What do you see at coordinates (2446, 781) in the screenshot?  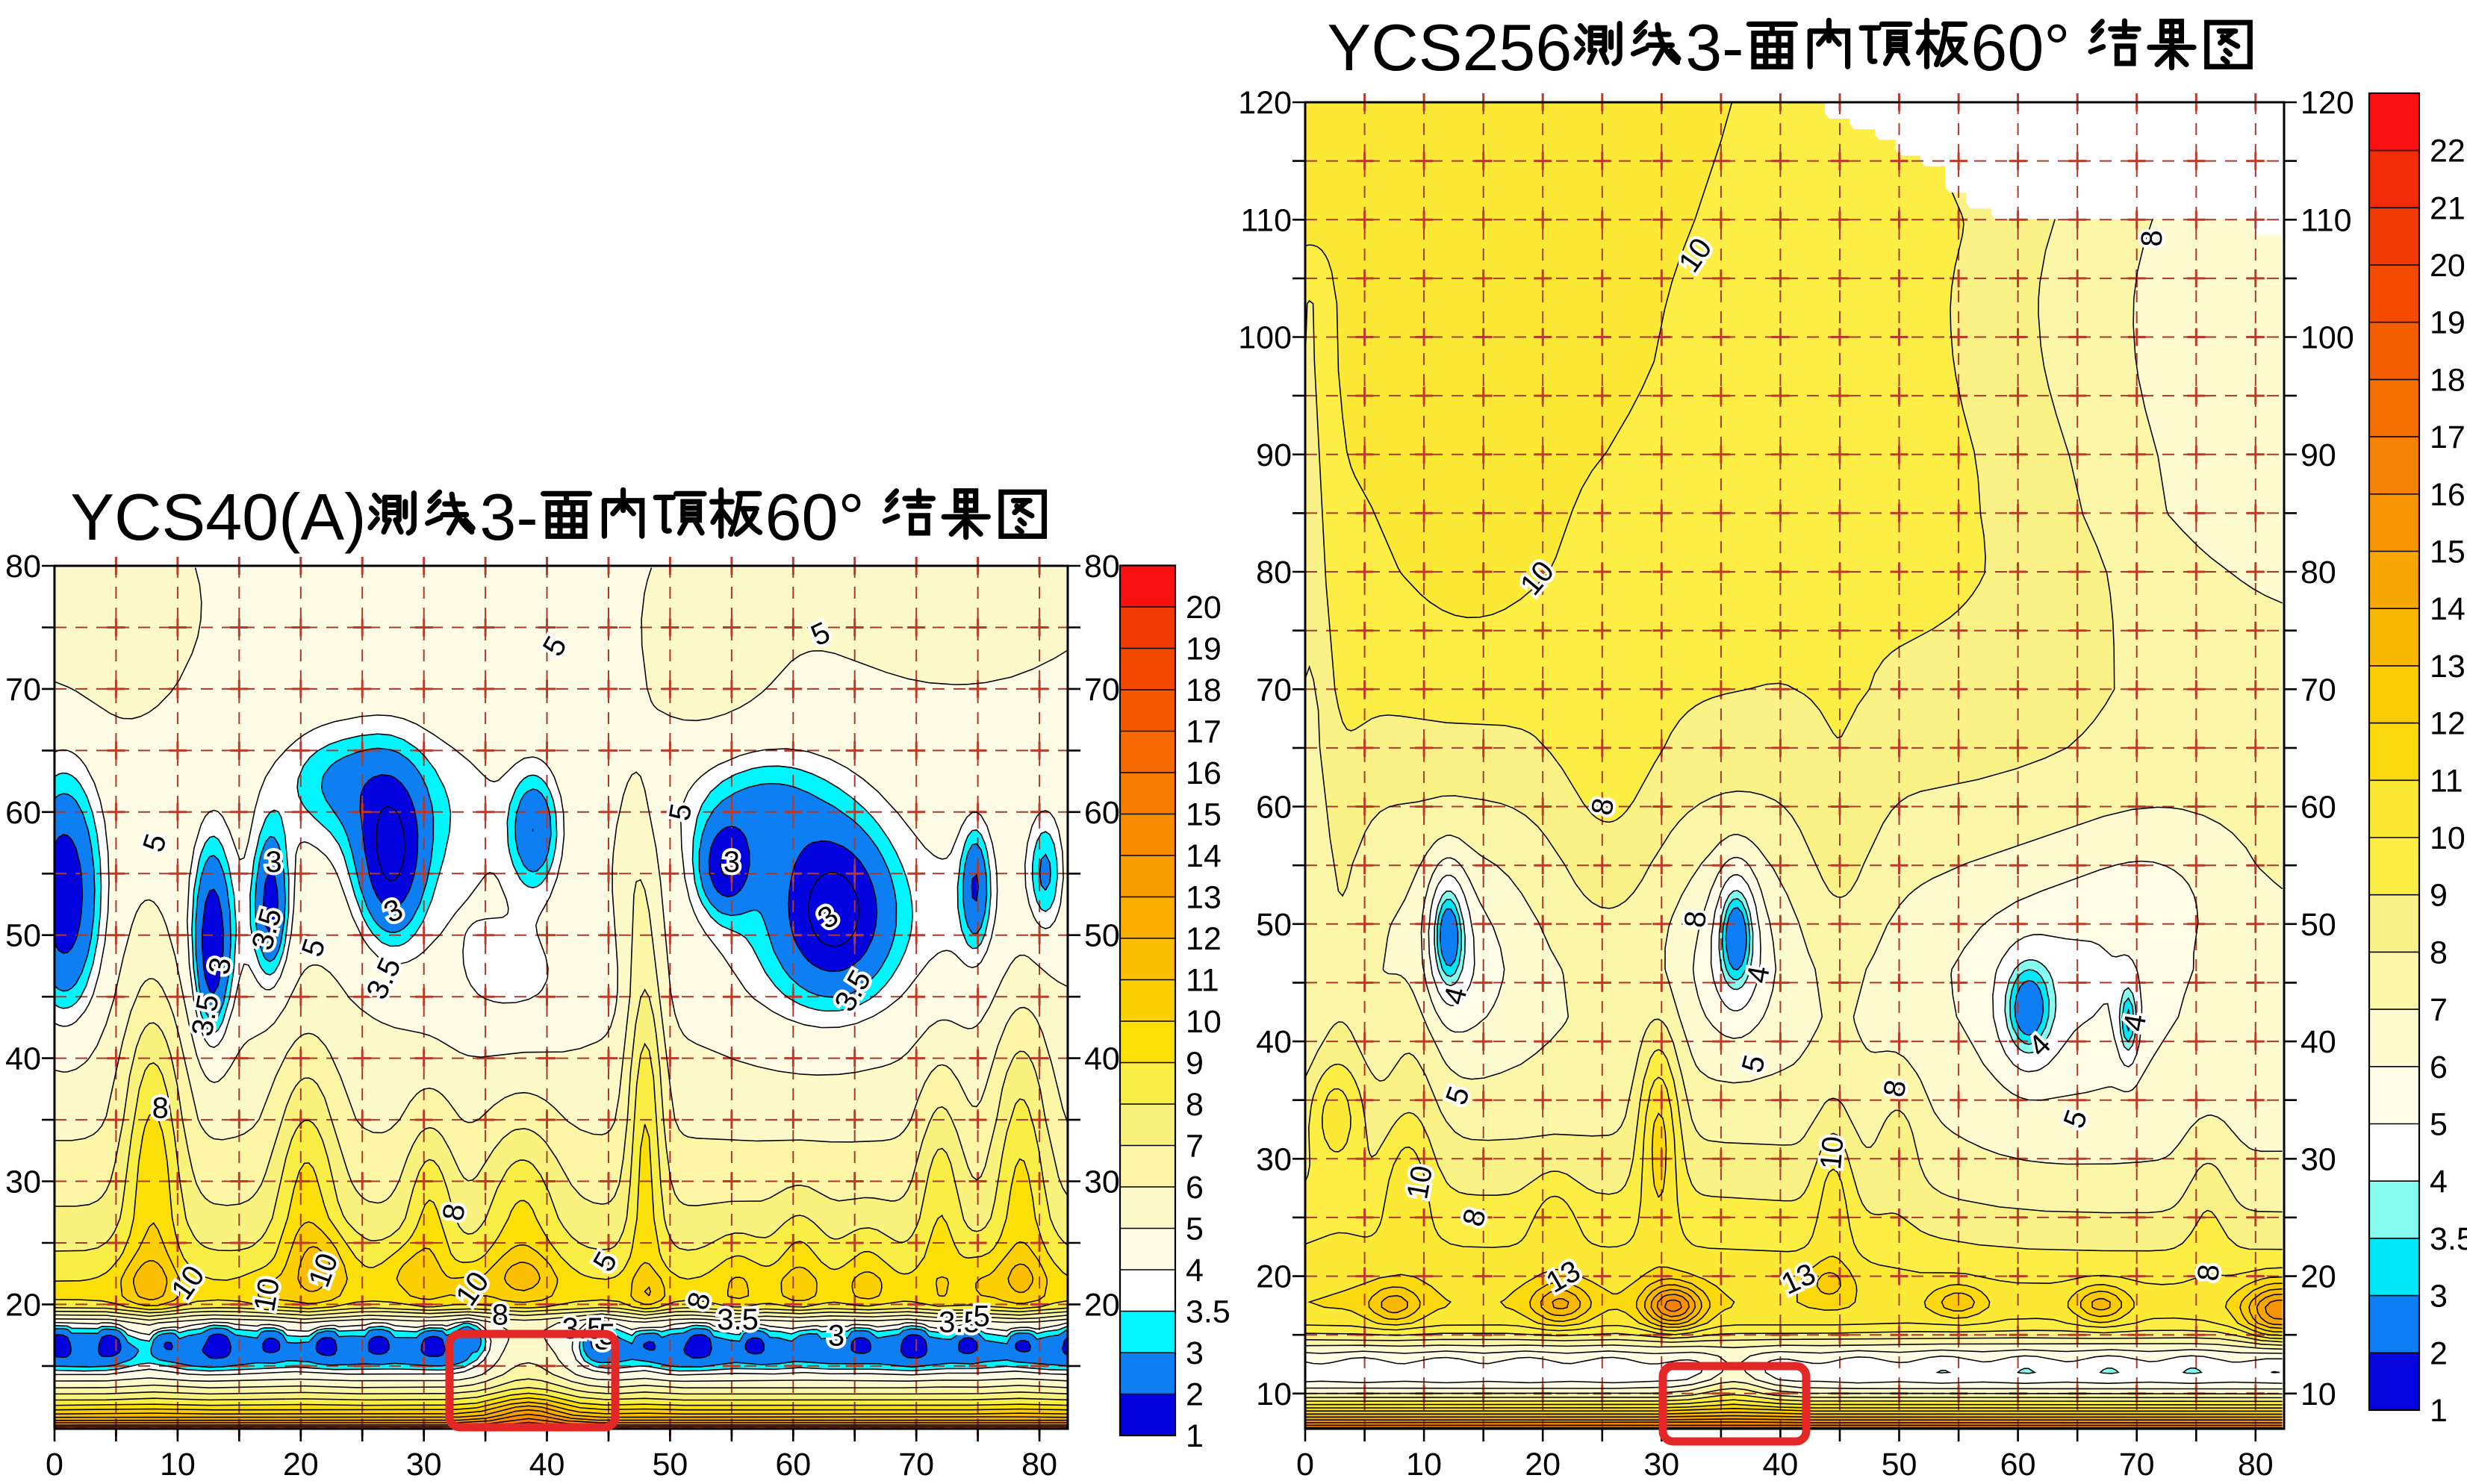 I see `svg-text: 11` at bounding box center [2446, 781].